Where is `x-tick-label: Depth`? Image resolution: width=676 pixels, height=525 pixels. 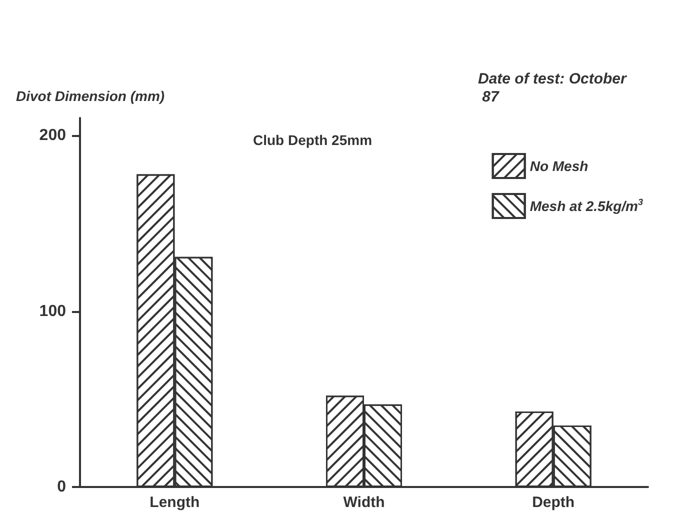 x-tick-label: Depth is located at coordinates (553, 502).